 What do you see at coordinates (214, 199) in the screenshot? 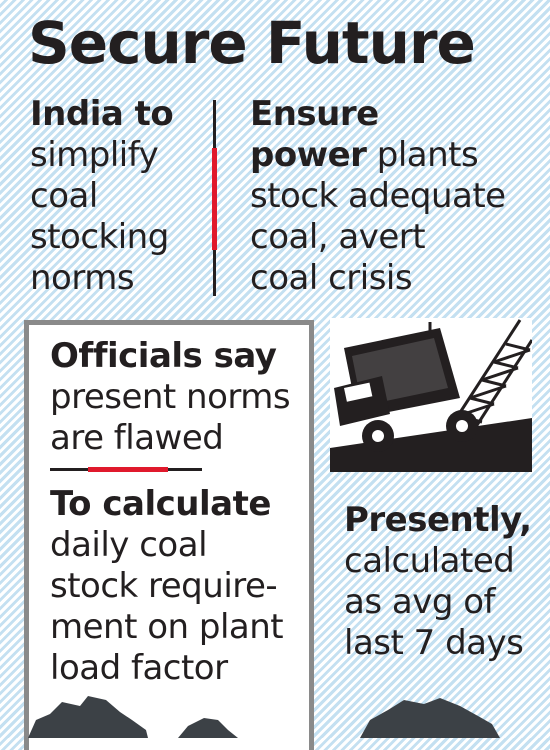
I see `vertical-divider-accent` at bounding box center [214, 199].